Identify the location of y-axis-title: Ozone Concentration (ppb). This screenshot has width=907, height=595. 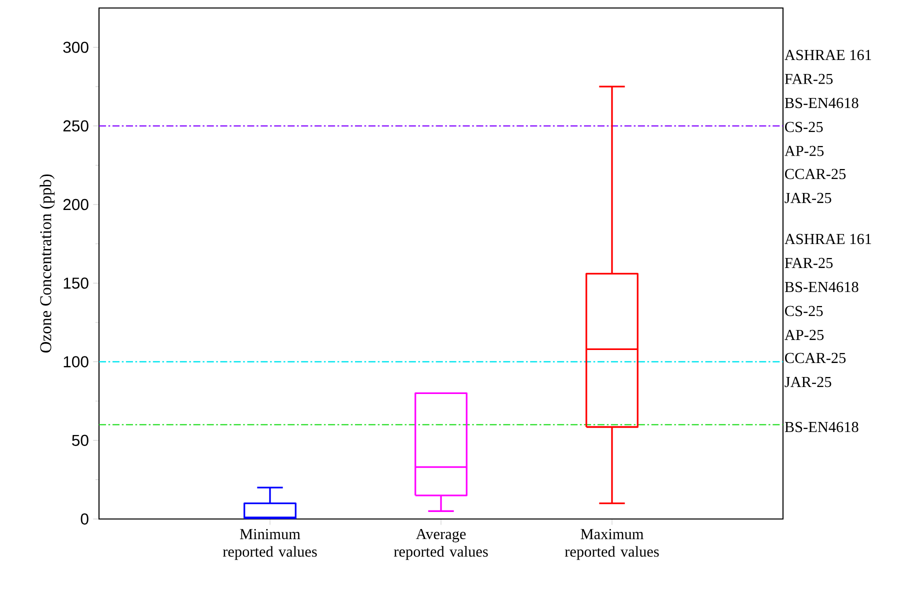
(47, 263).